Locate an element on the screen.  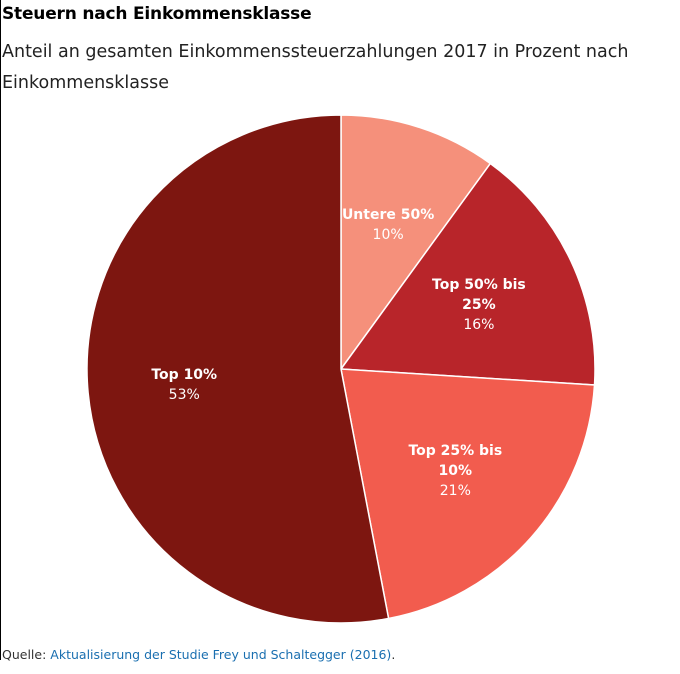
slice-value-label: 10% is located at coordinates (388, 235).